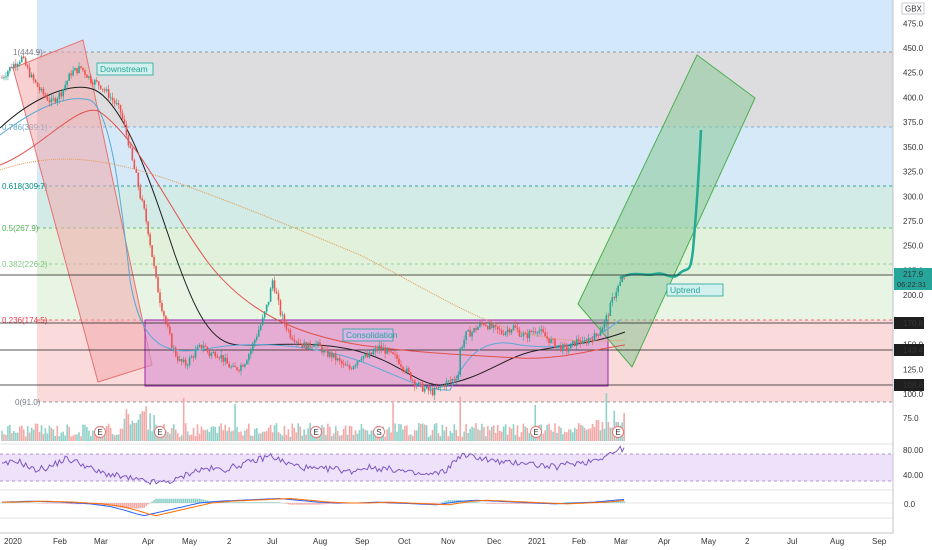 The image size is (932, 550). What do you see at coordinates (379, 432) in the screenshot?
I see `event-marker: S` at bounding box center [379, 432].